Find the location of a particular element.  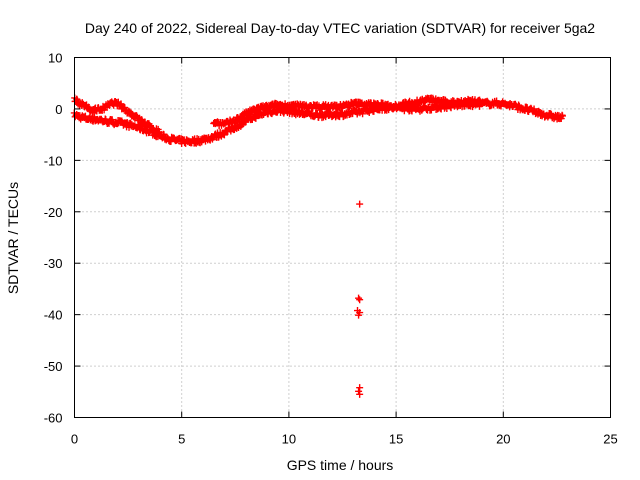

y-tick-label: -10 is located at coordinates (53, 160).